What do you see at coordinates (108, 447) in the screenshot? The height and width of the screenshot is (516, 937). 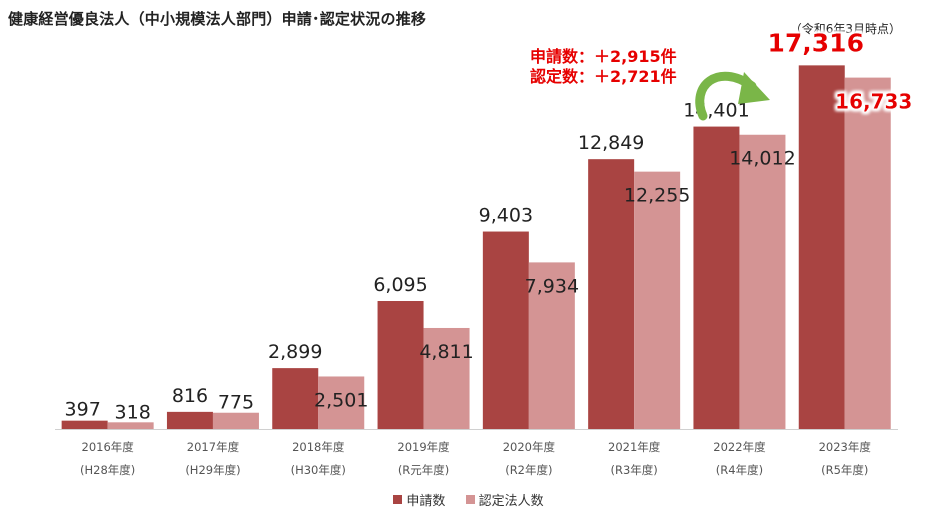 I see `x-tick-year-0: 2016年度` at bounding box center [108, 447].